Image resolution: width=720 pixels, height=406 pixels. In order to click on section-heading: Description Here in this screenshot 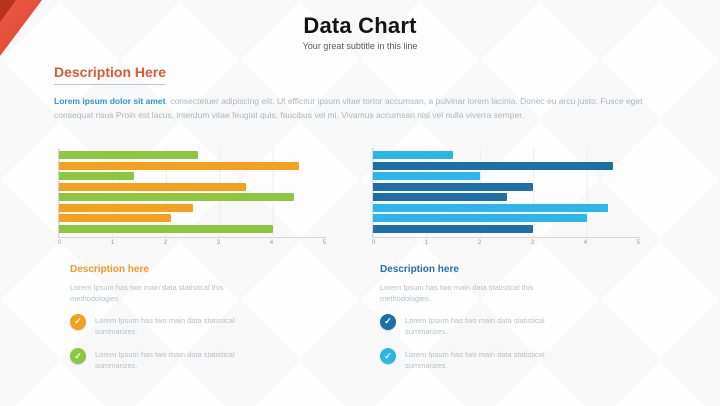, I will do `click(110, 74)`.